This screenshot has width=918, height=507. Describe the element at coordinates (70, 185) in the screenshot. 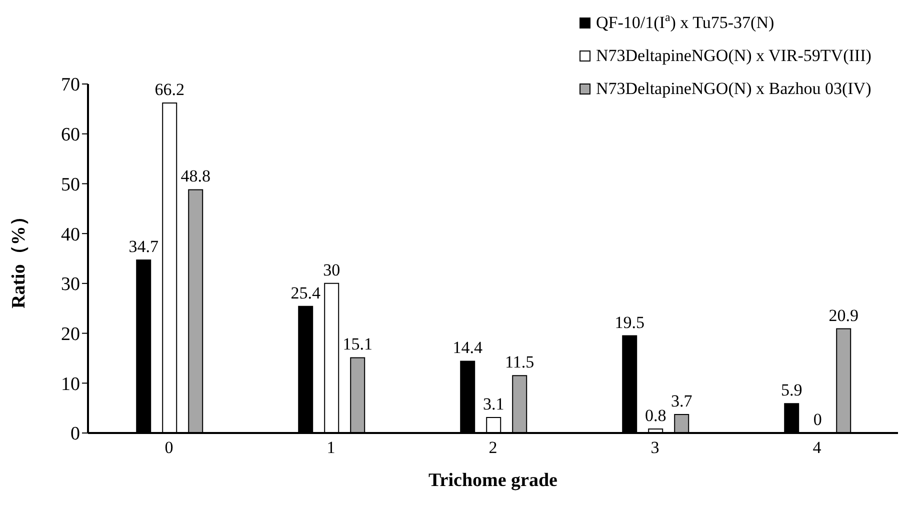

I see `y-tick-label: 50` at that location.